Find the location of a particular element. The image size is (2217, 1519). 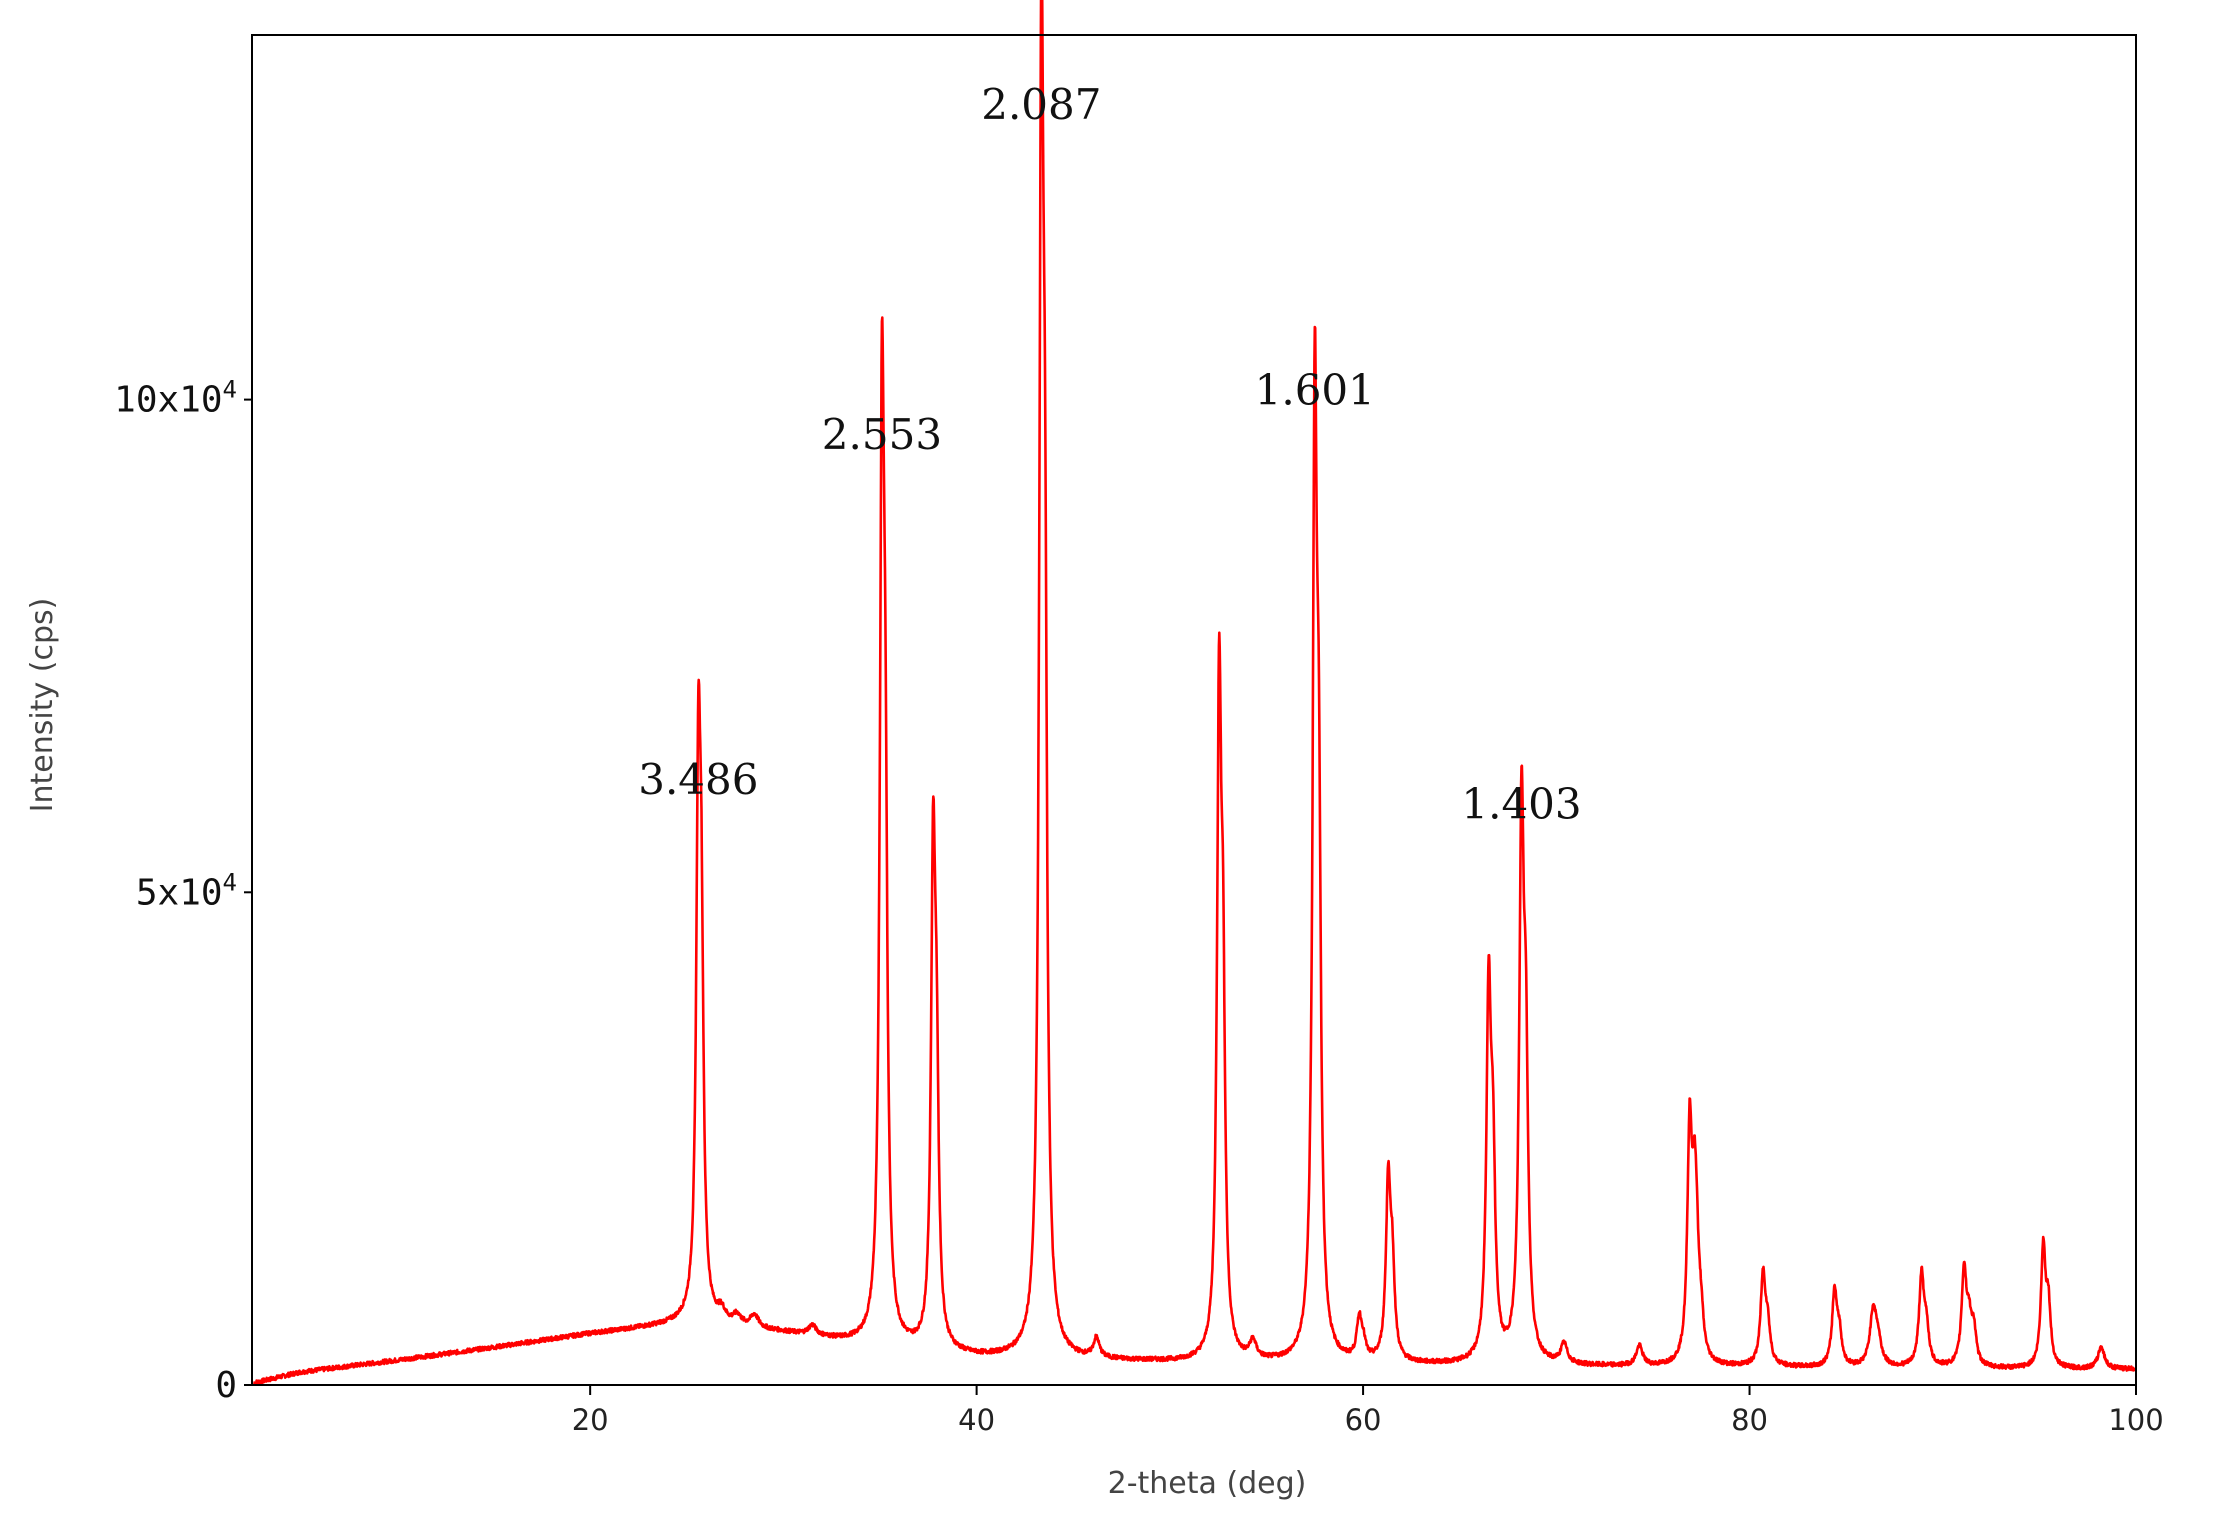

x-tick-label: 40 is located at coordinates (976, 1420).